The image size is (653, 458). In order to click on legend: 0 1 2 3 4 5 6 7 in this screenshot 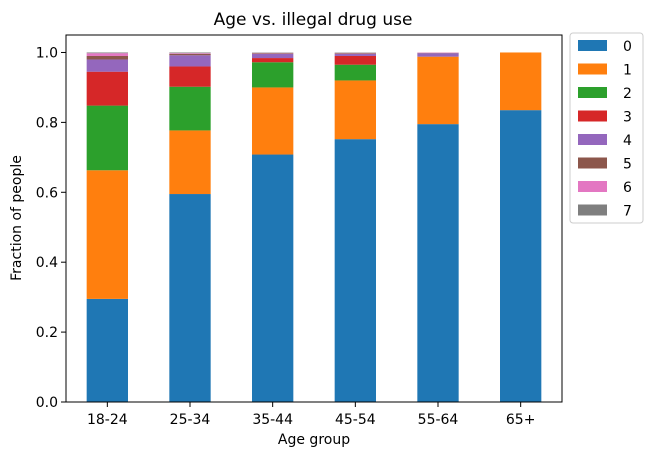, I will do `click(606, 128)`.